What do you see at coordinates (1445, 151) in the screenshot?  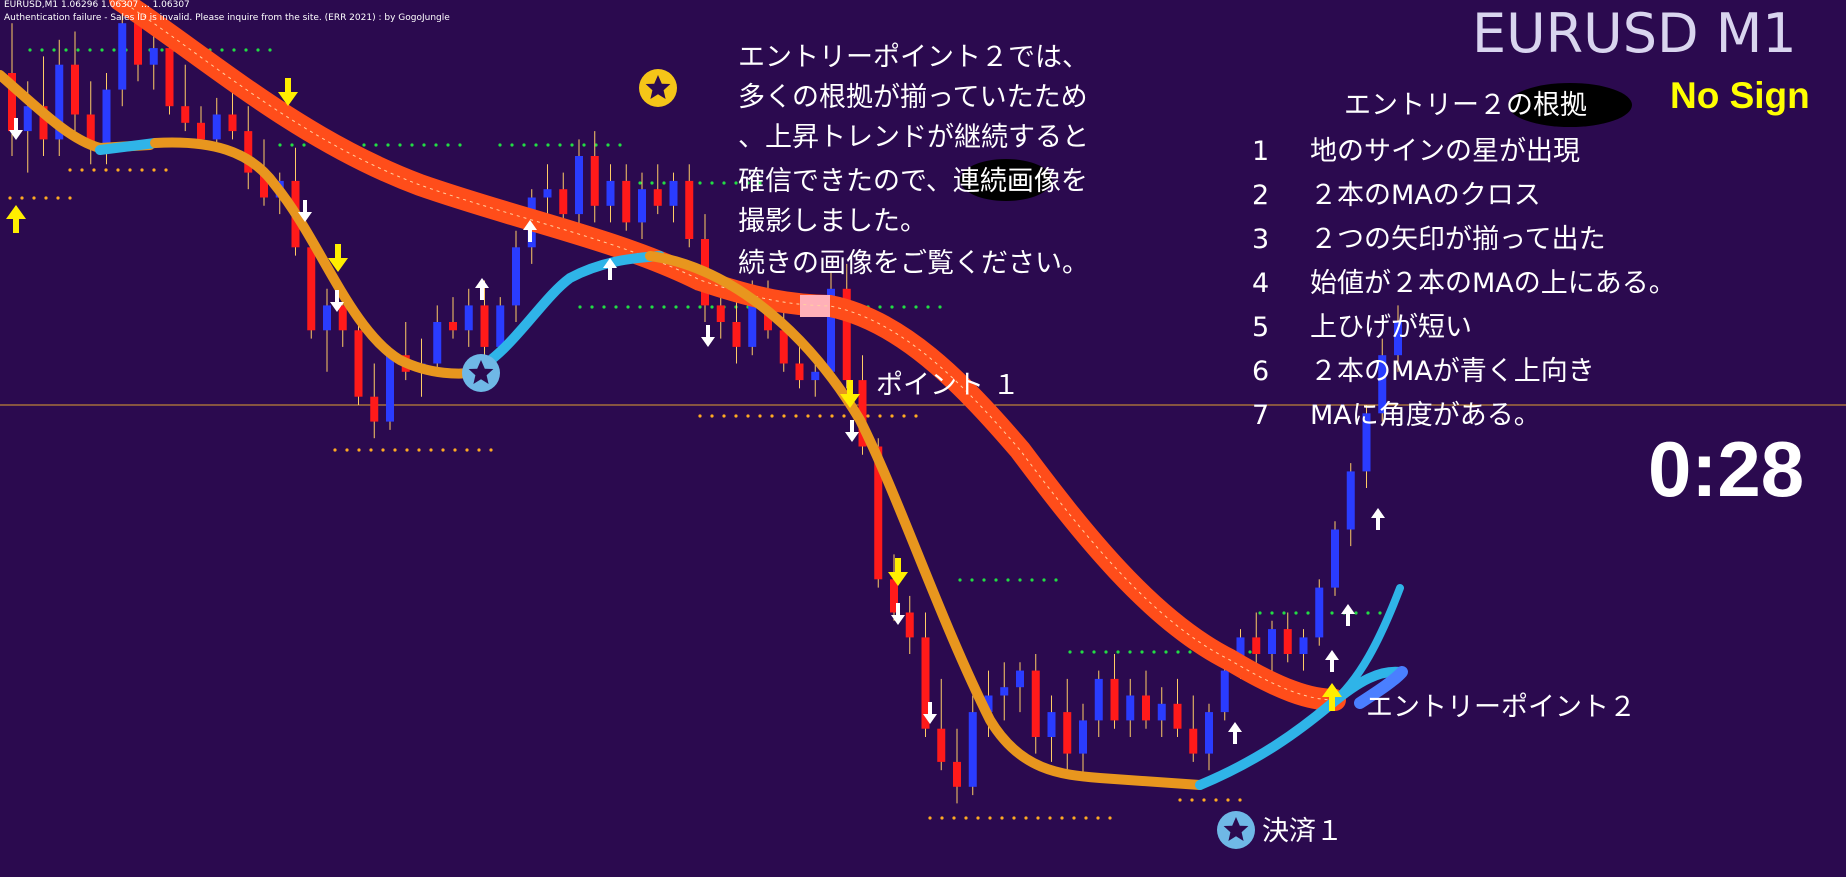 I see `reason-text: 地のサインの星が出現` at bounding box center [1445, 151].